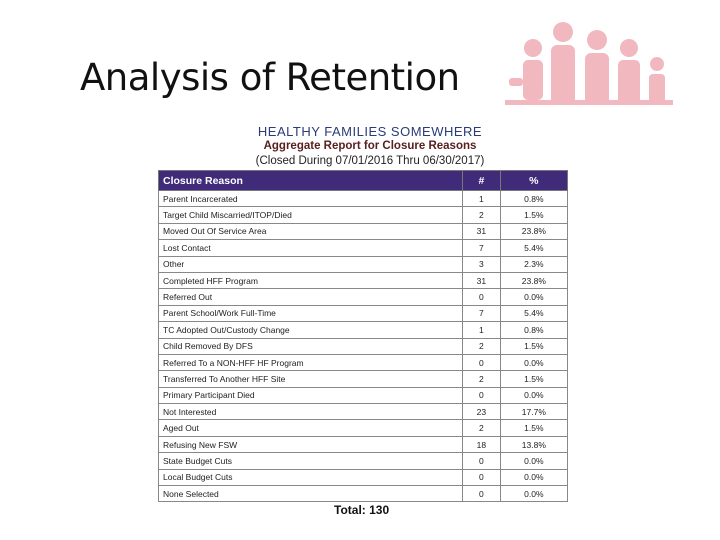 This screenshot has height=540, width=720. Describe the element at coordinates (370, 146) in the screenshot. I see `report-subtitle: Aggregate Report for Closure Reasons` at that location.